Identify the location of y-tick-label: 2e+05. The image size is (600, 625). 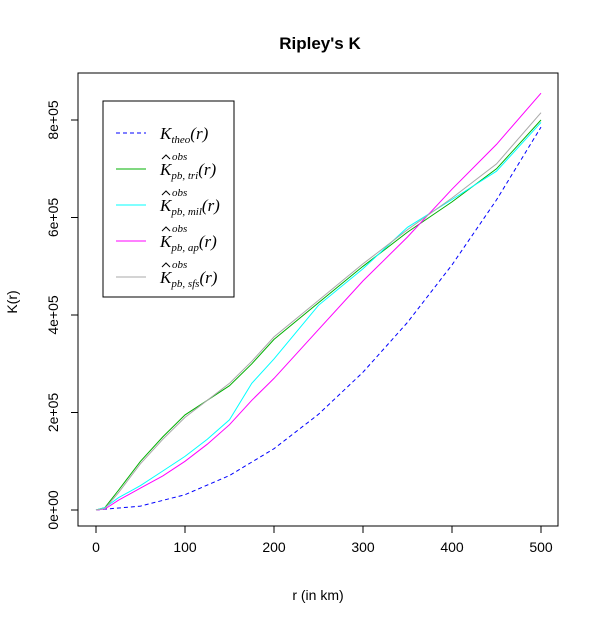
(53, 413).